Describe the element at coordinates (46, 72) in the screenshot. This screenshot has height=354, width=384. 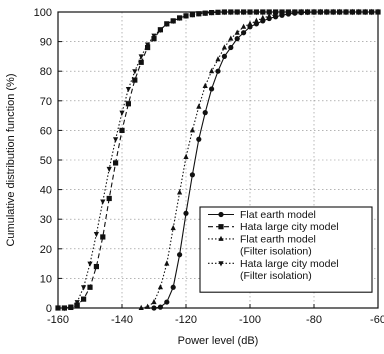
I see `y-tick-label: 80` at that location.